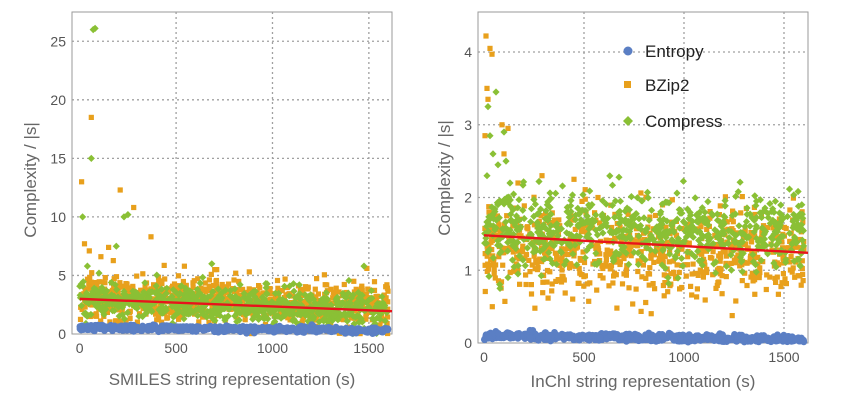  I want to click on x-tick-labels: 0 500 1000 1500, so click(640, 357).